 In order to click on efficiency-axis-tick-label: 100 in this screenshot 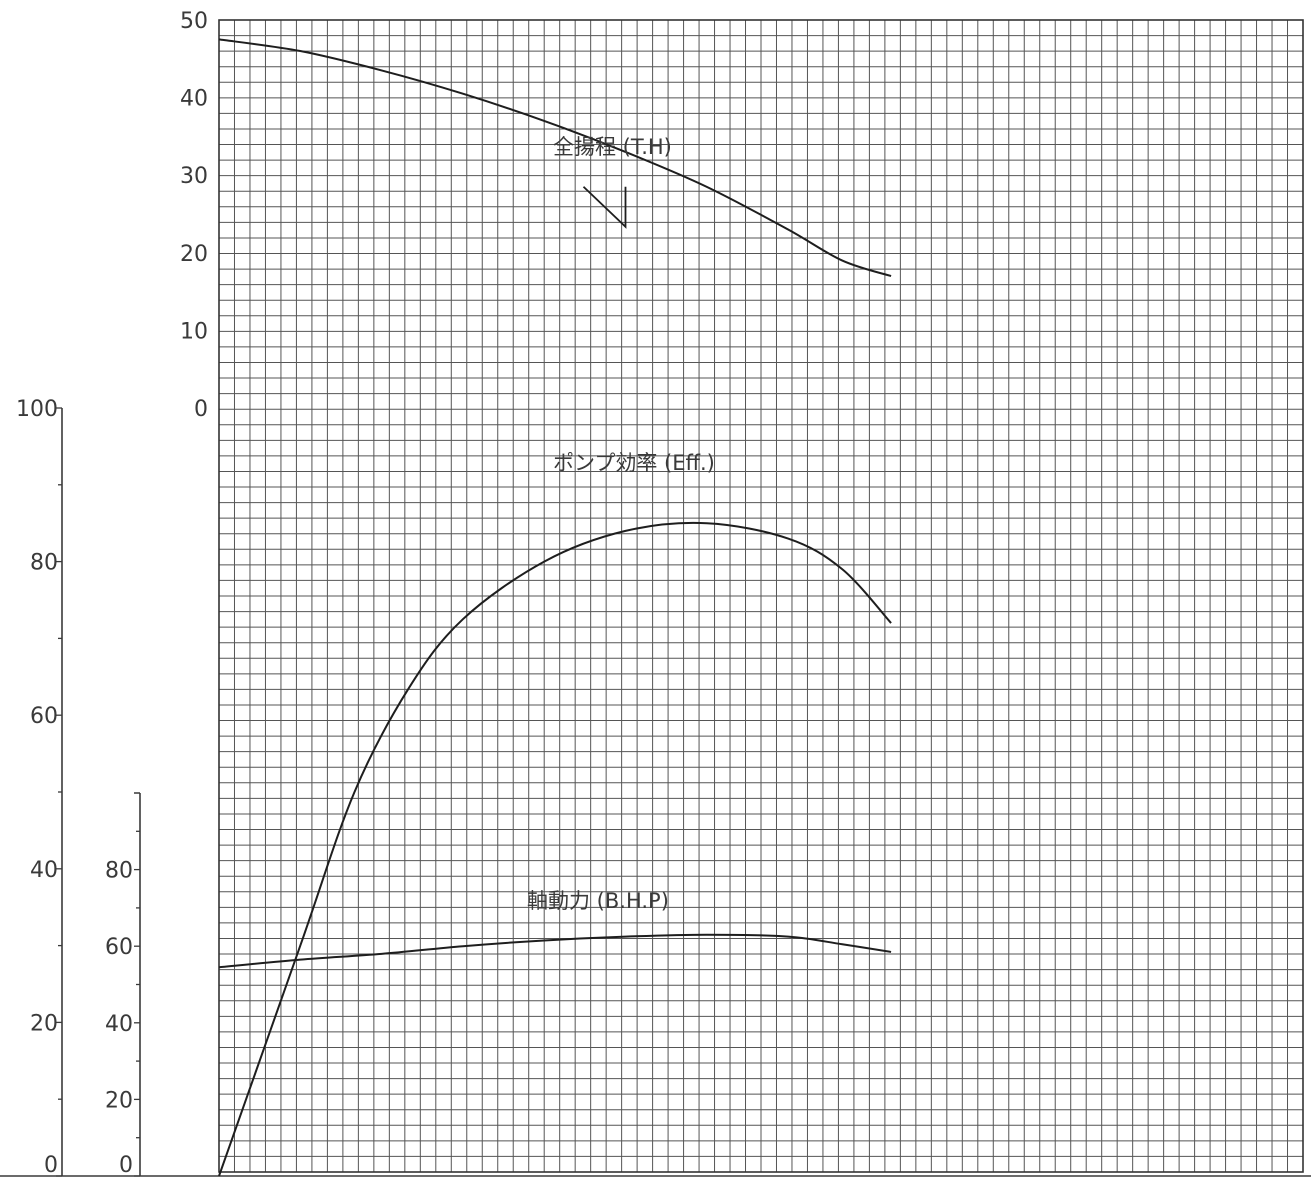, I will do `click(37, 409)`.